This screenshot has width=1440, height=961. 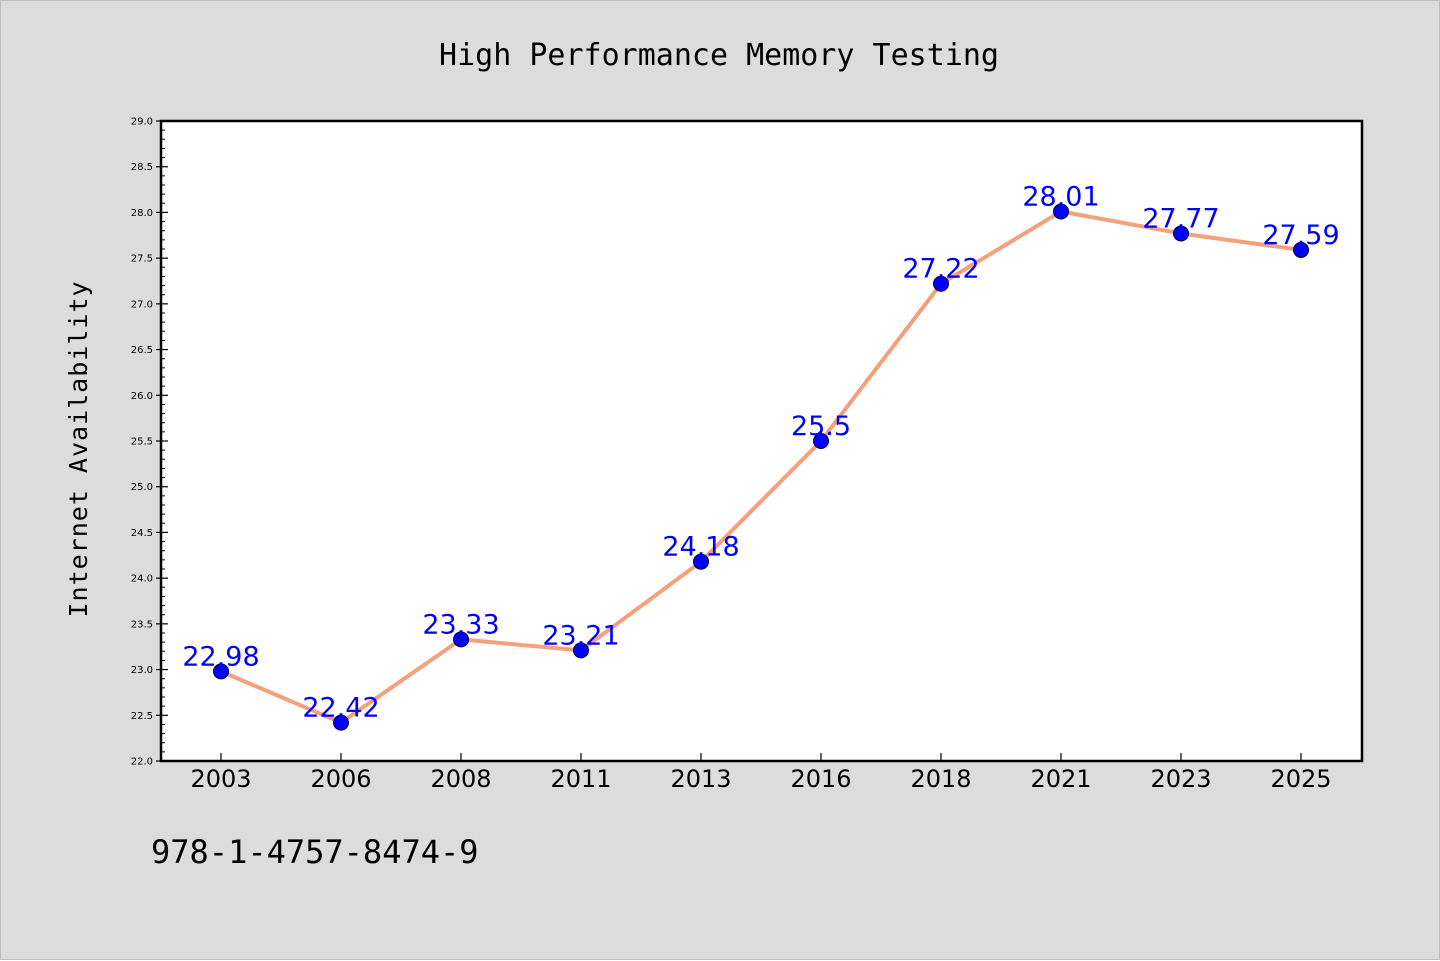 What do you see at coordinates (460, 779) in the screenshot?
I see `x-tick-label: 2008` at bounding box center [460, 779].